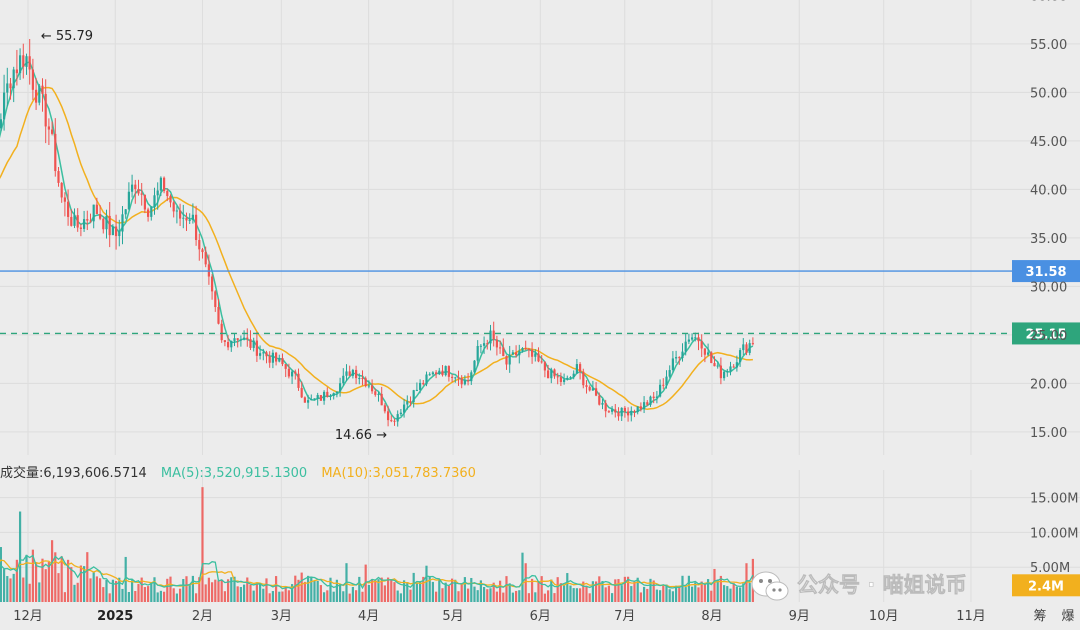 Image resolution: width=1080 pixels, height=630 pixels. I want to click on price-tick-label: 20.00, so click(1048, 384).